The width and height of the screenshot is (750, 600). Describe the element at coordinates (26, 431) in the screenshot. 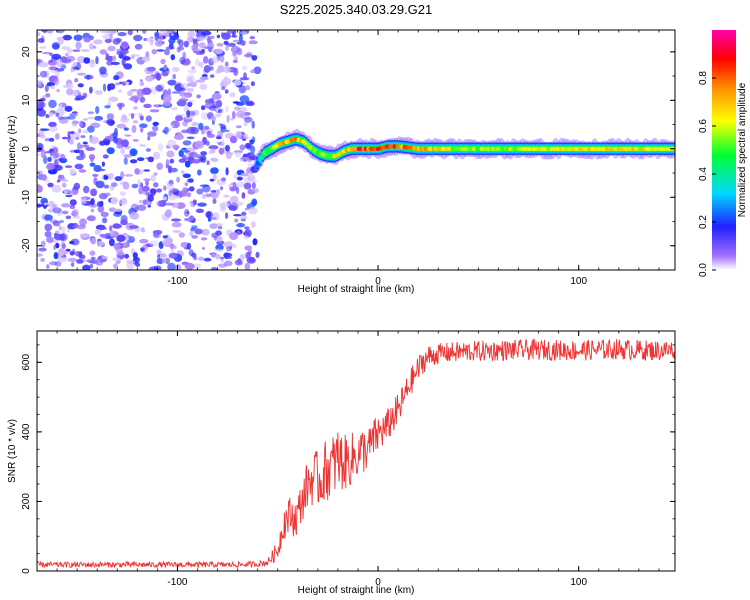

I see `snr-y-tick-label: 400` at that location.